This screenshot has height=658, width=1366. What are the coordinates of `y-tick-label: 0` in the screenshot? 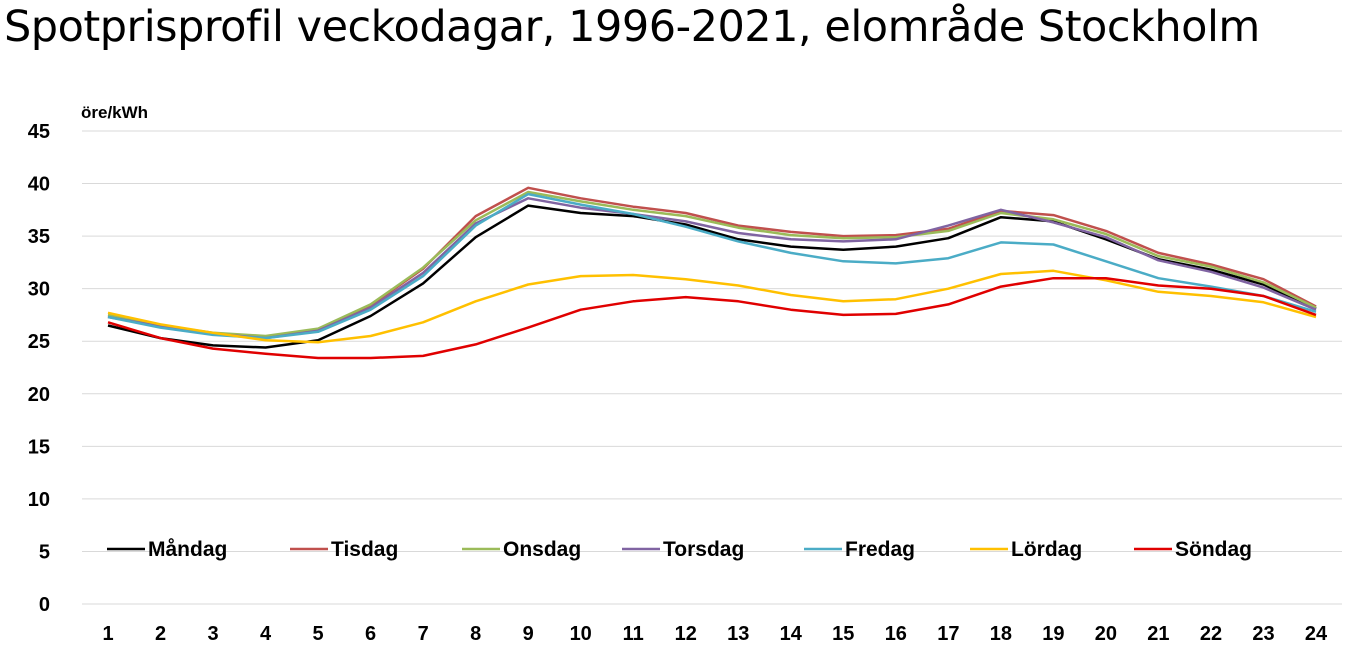 It's located at (44, 605).